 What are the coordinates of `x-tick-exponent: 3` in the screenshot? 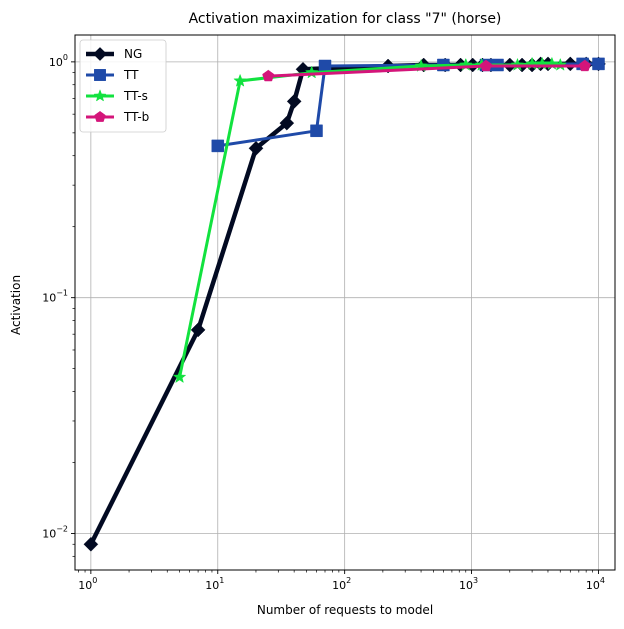 It's located at (475, 580).